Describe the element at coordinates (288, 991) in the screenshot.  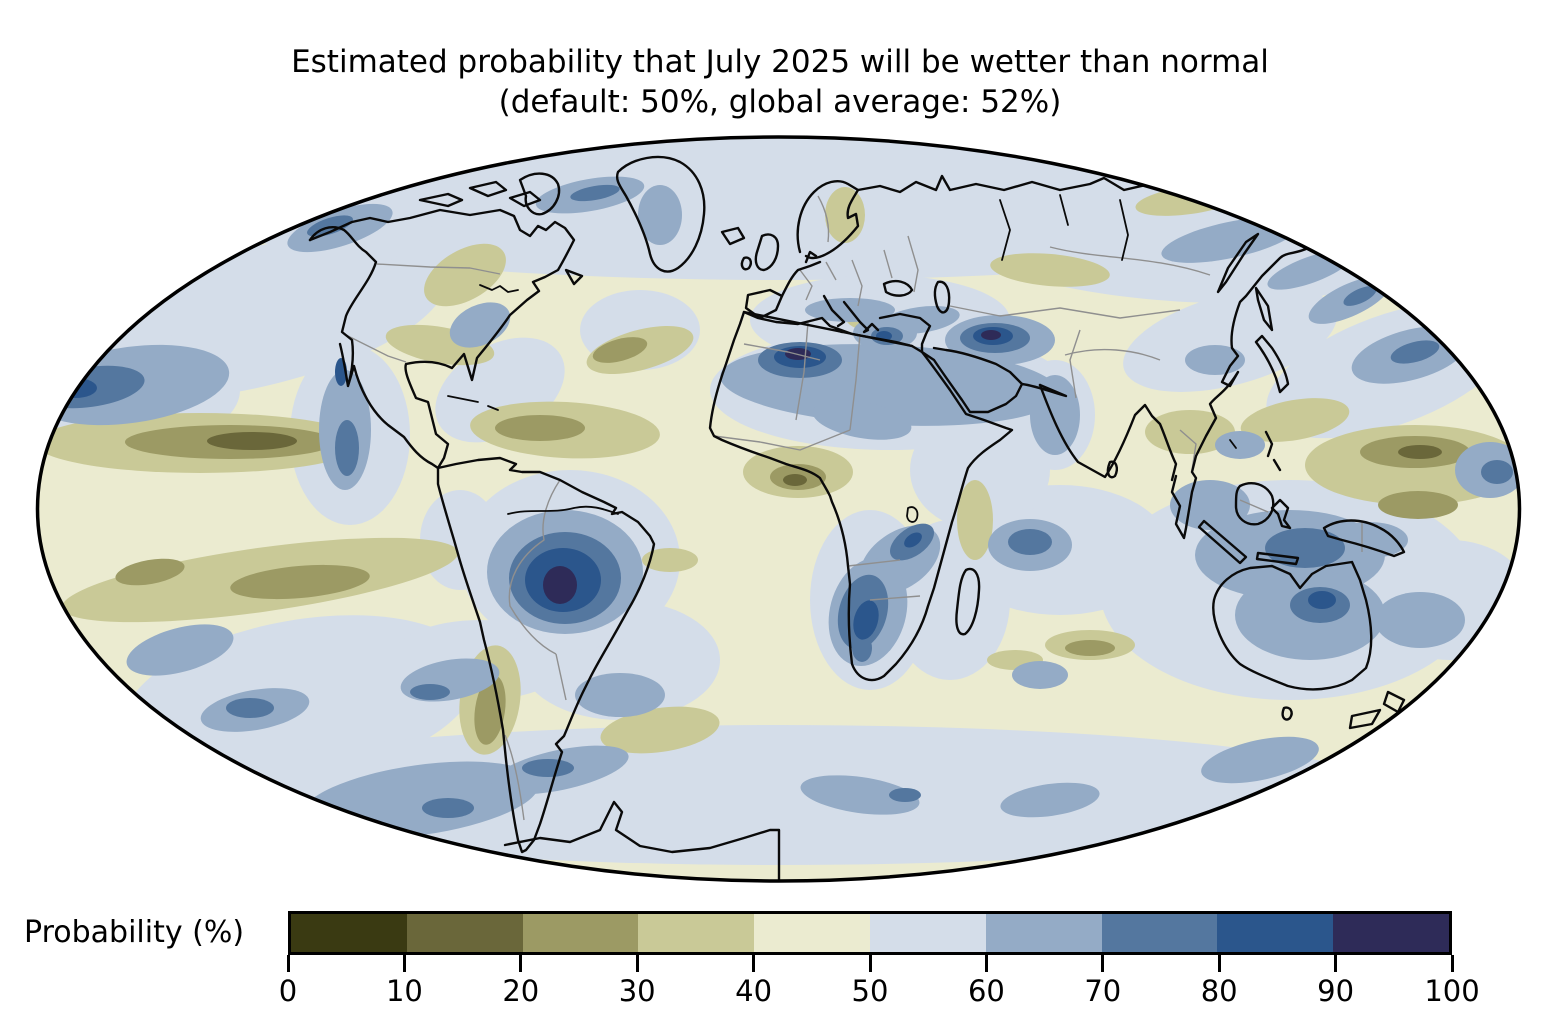
I see `colorbar-tick-label: 0` at that location.